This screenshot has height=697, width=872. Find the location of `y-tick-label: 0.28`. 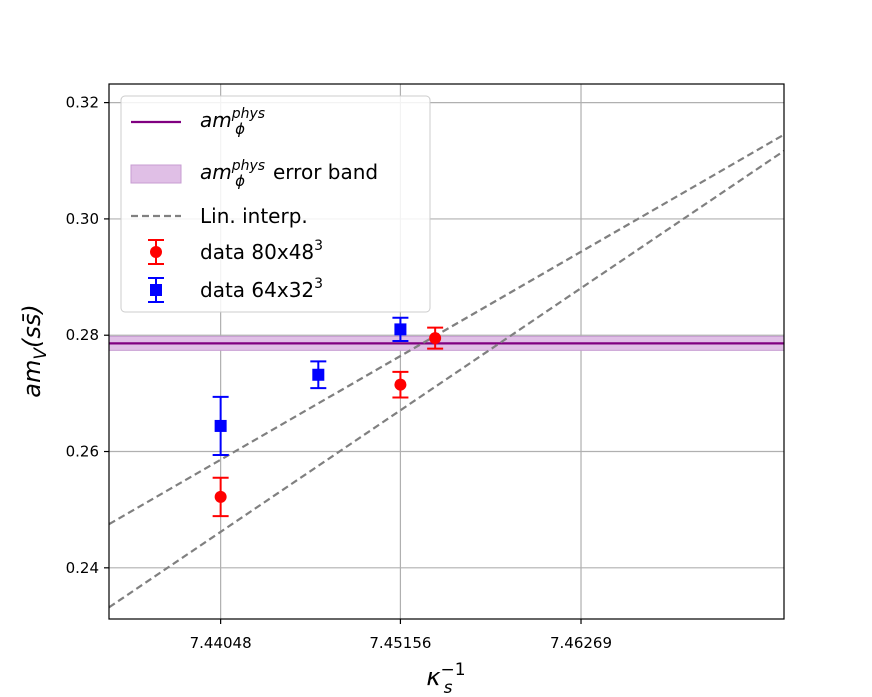

y-tick-label: 0.28 is located at coordinates (82, 335).